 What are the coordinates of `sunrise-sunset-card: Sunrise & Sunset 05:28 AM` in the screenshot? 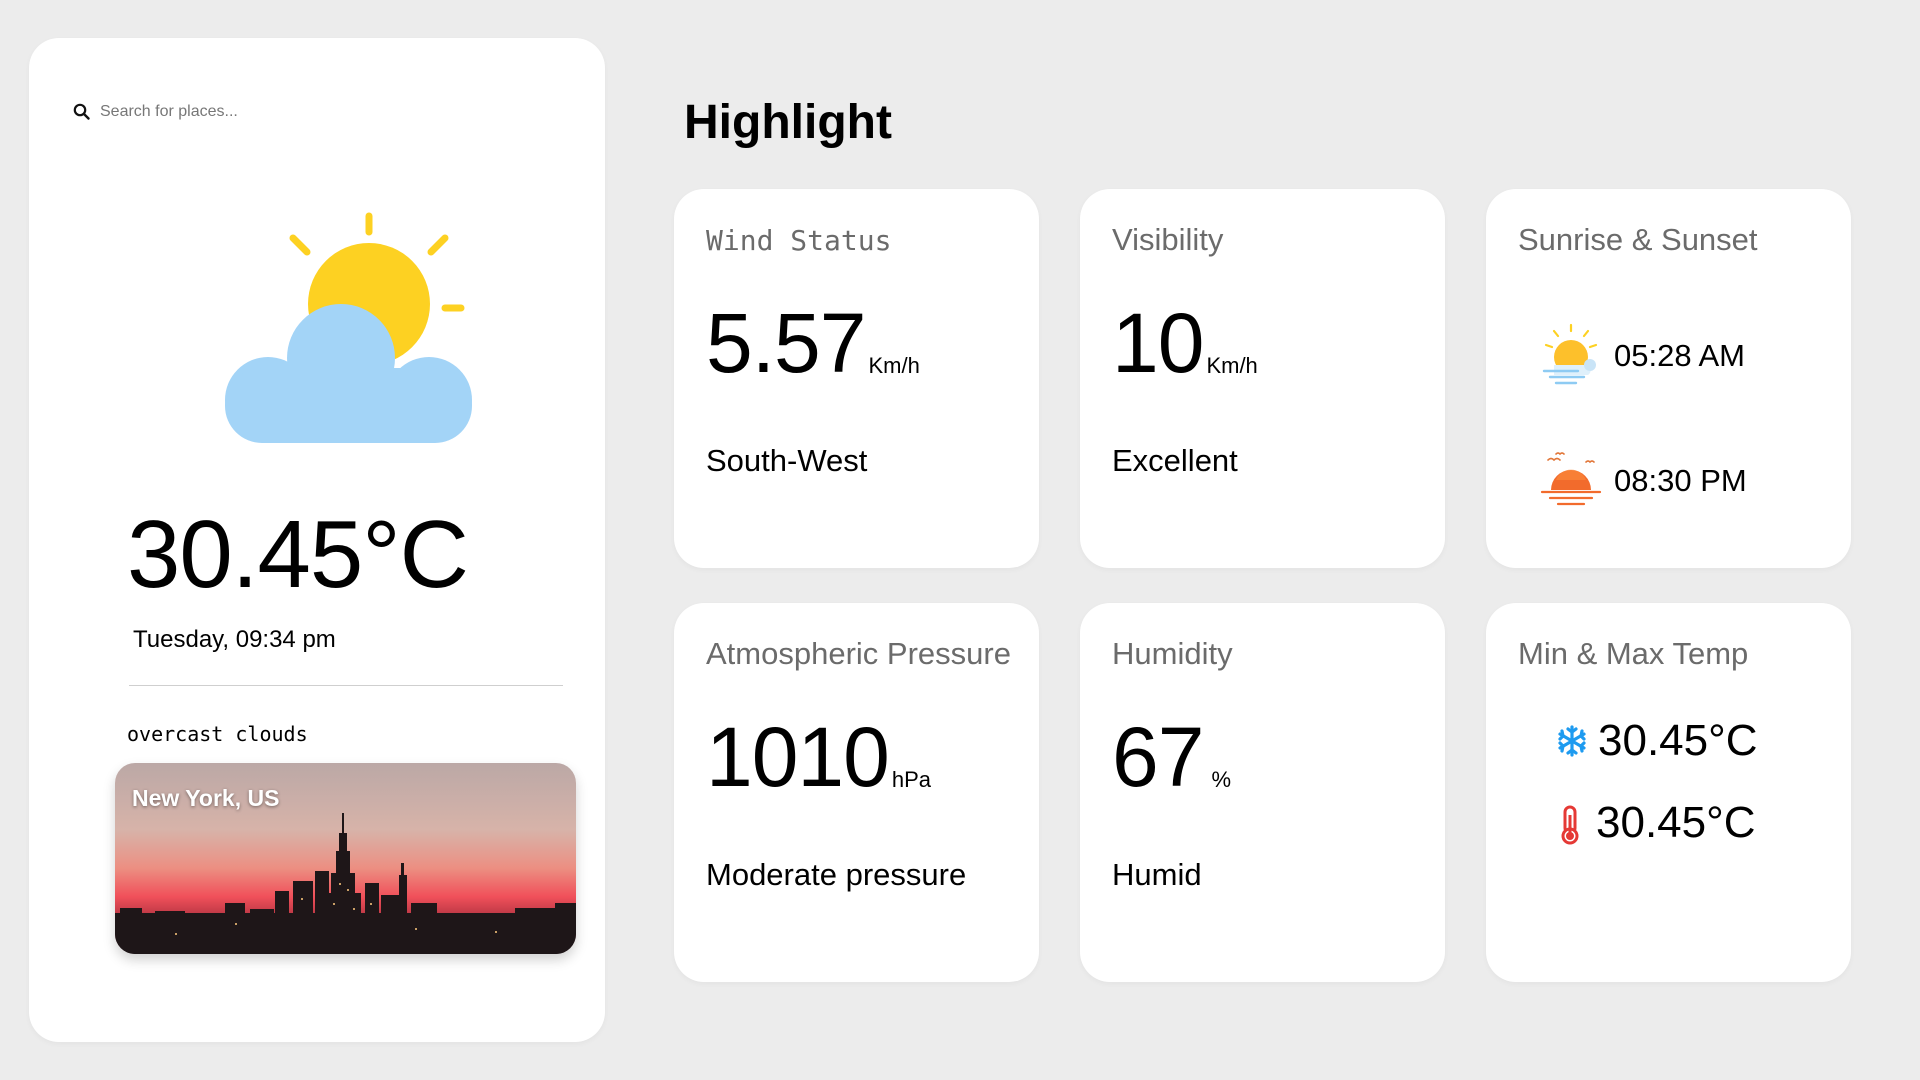 It's located at (1668, 378).